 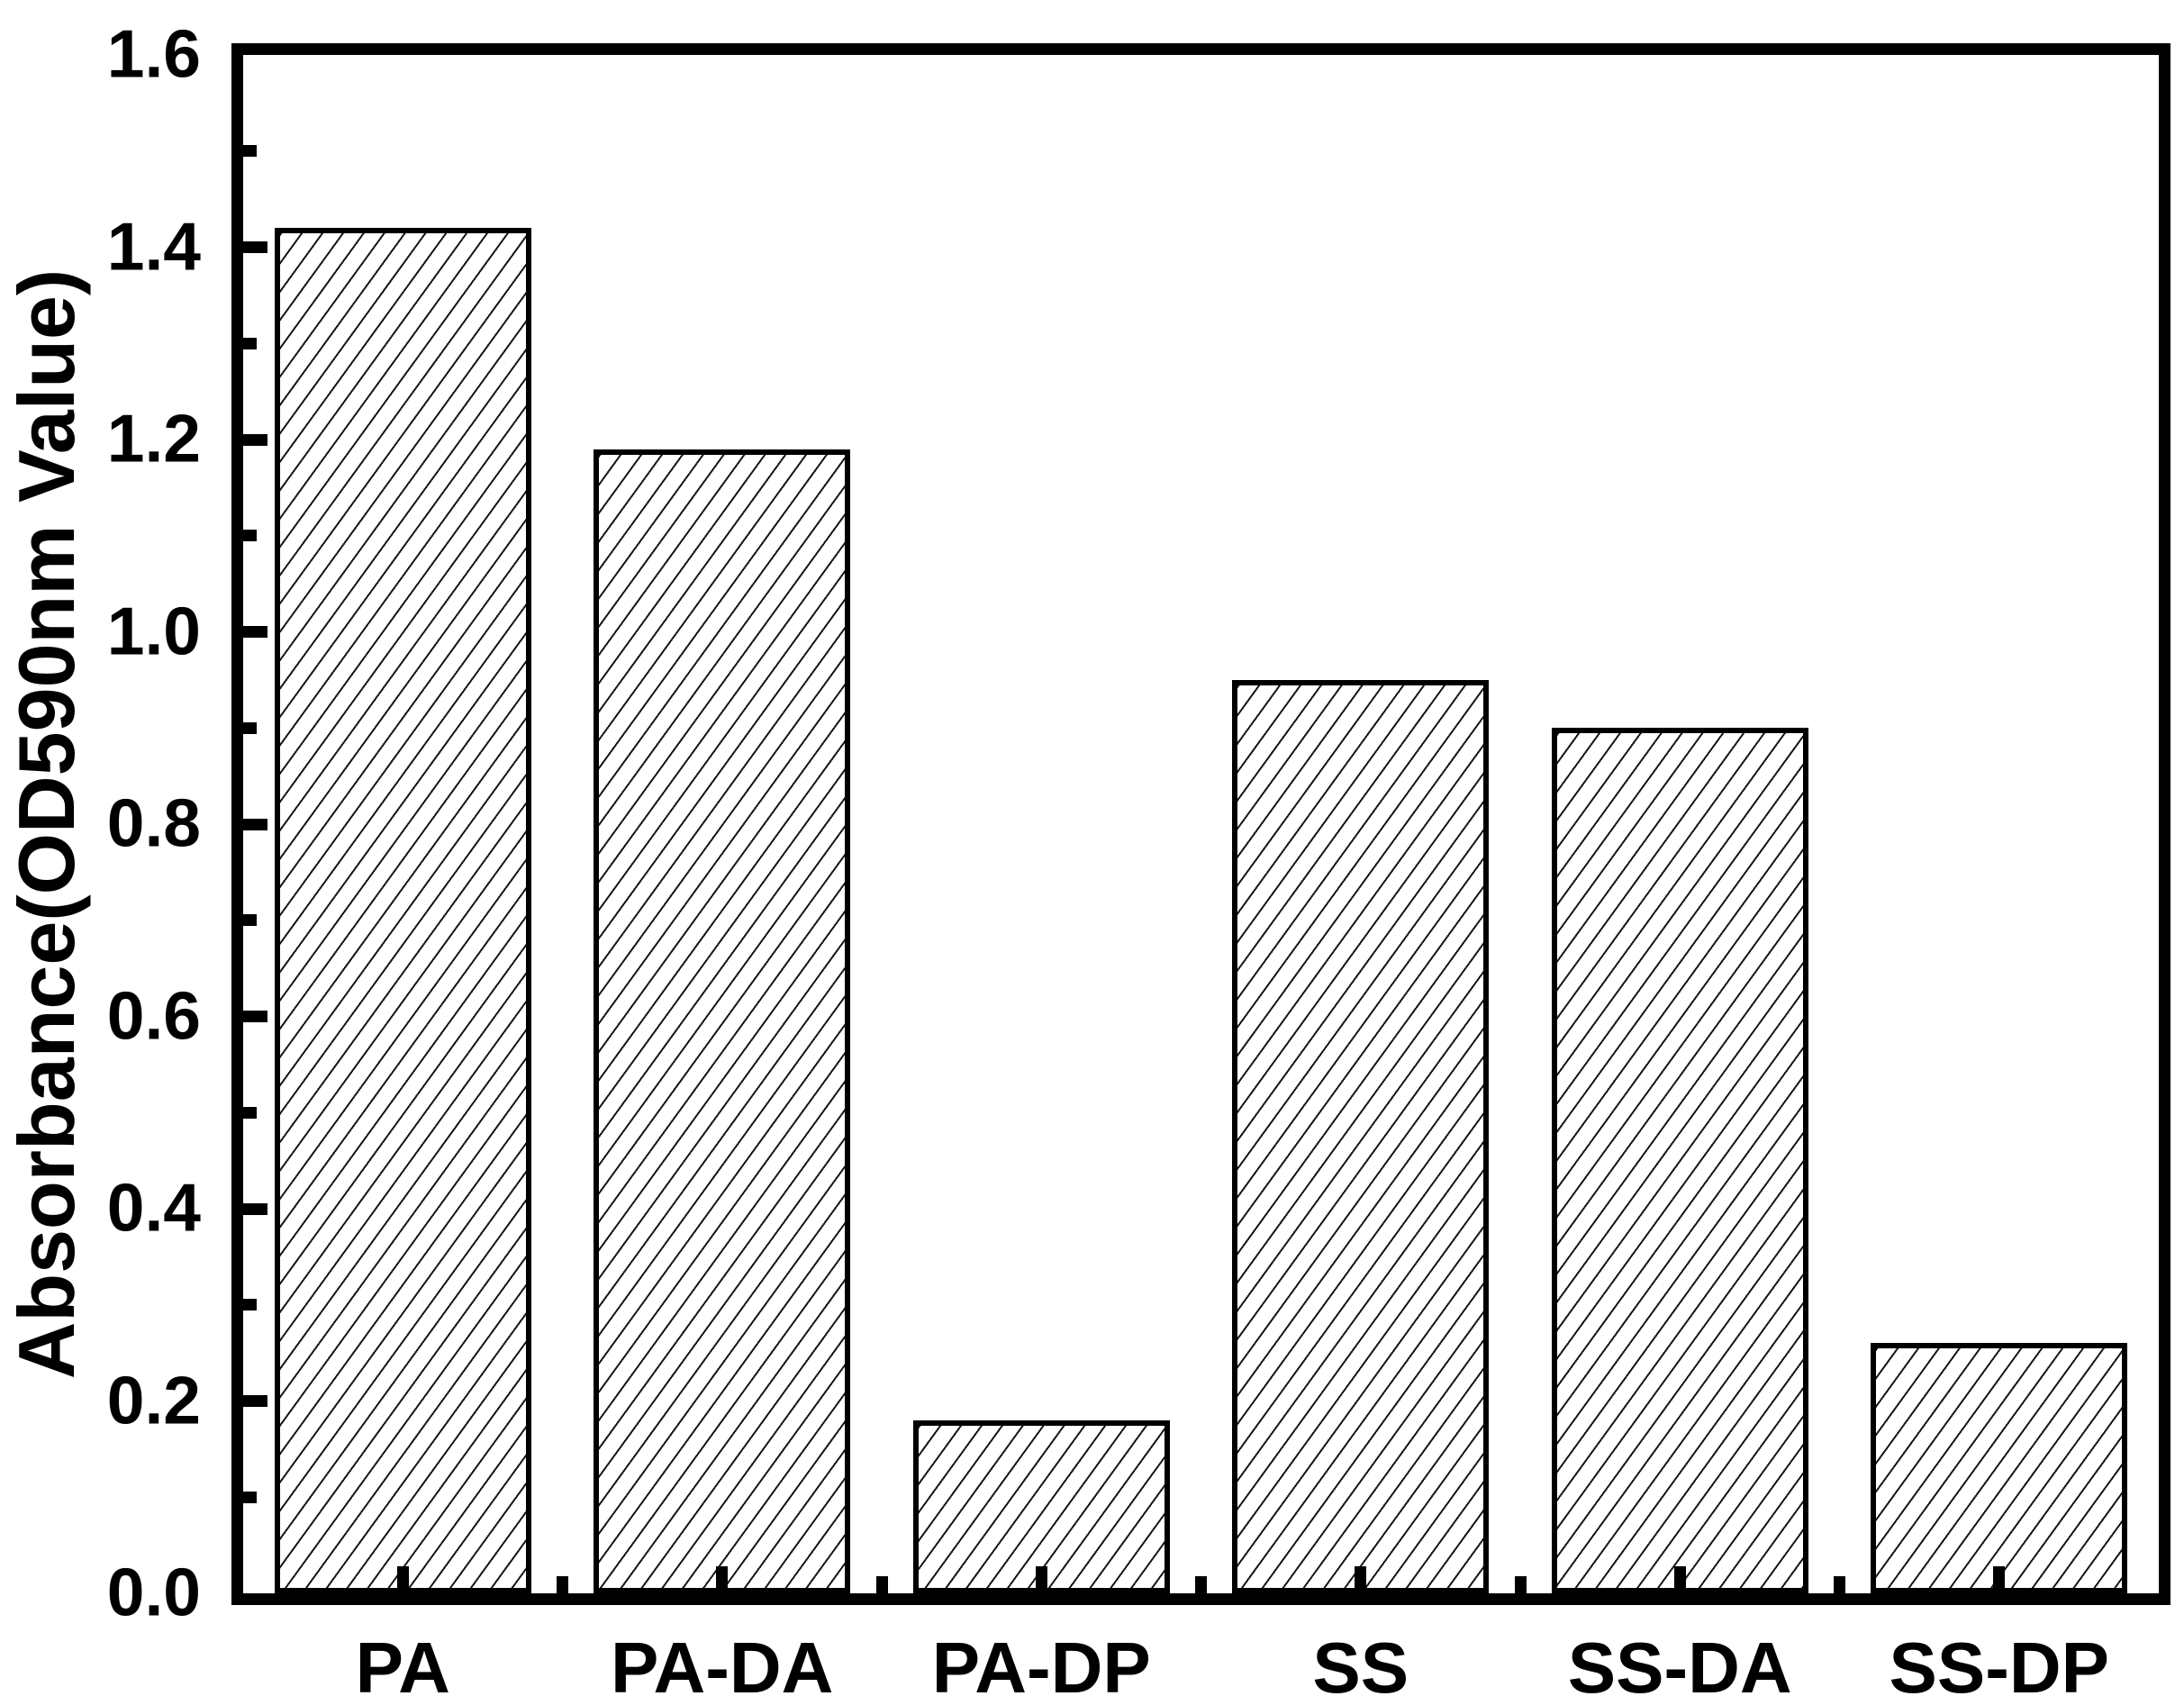 What do you see at coordinates (722, 1662) in the screenshot?
I see `x-category-label: PA-DA` at bounding box center [722, 1662].